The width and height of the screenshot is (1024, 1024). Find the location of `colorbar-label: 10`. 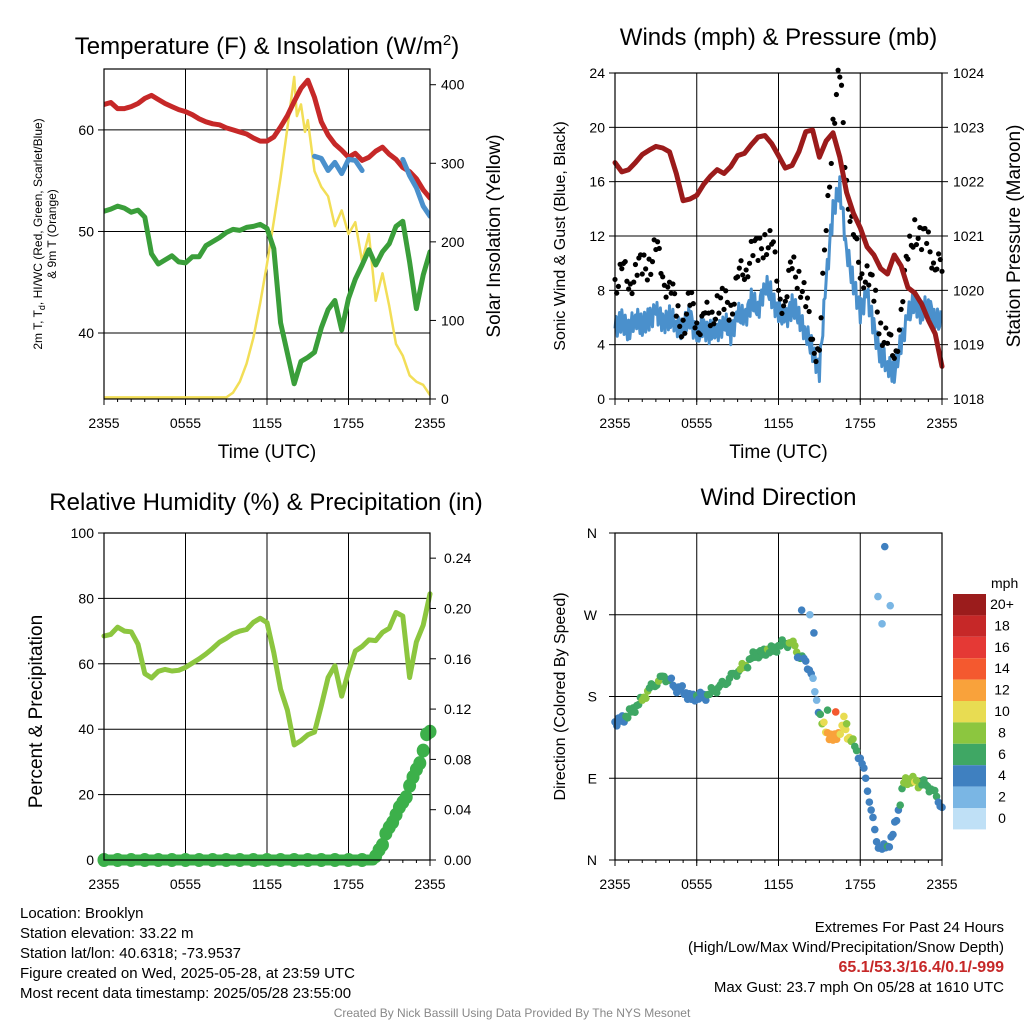

colorbar-label: 10 is located at coordinates (1002, 711).